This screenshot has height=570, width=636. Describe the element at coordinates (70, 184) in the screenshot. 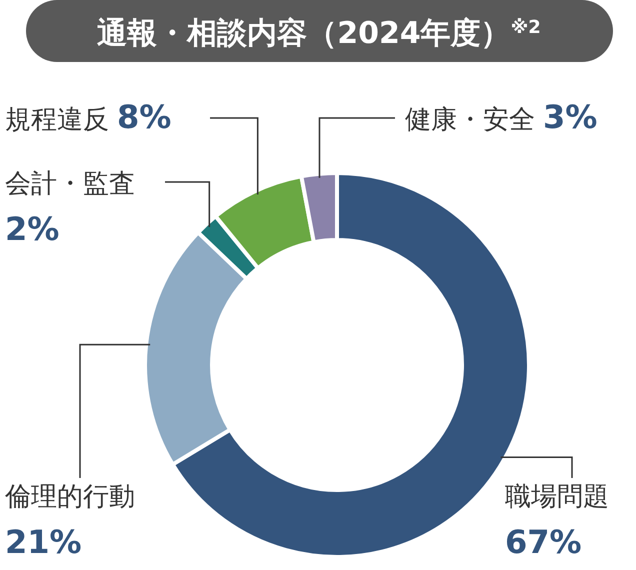

I see `slice-label: 会計・監査` at that location.